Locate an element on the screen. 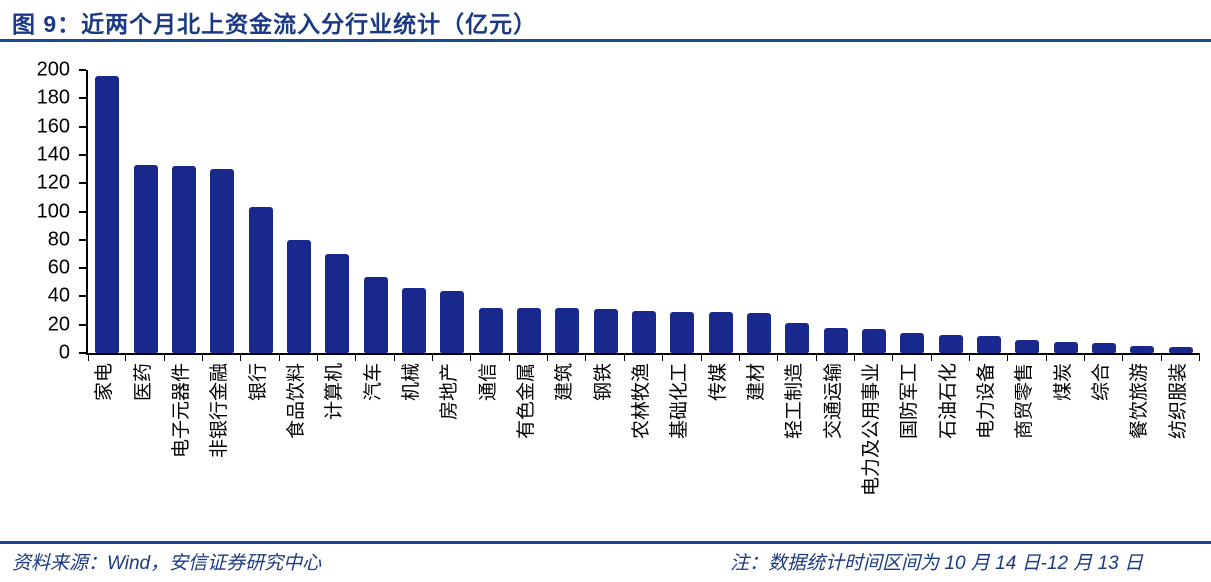 The image size is (1211, 582). x-label-cell: 家电 is located at coordinates (105, 446).